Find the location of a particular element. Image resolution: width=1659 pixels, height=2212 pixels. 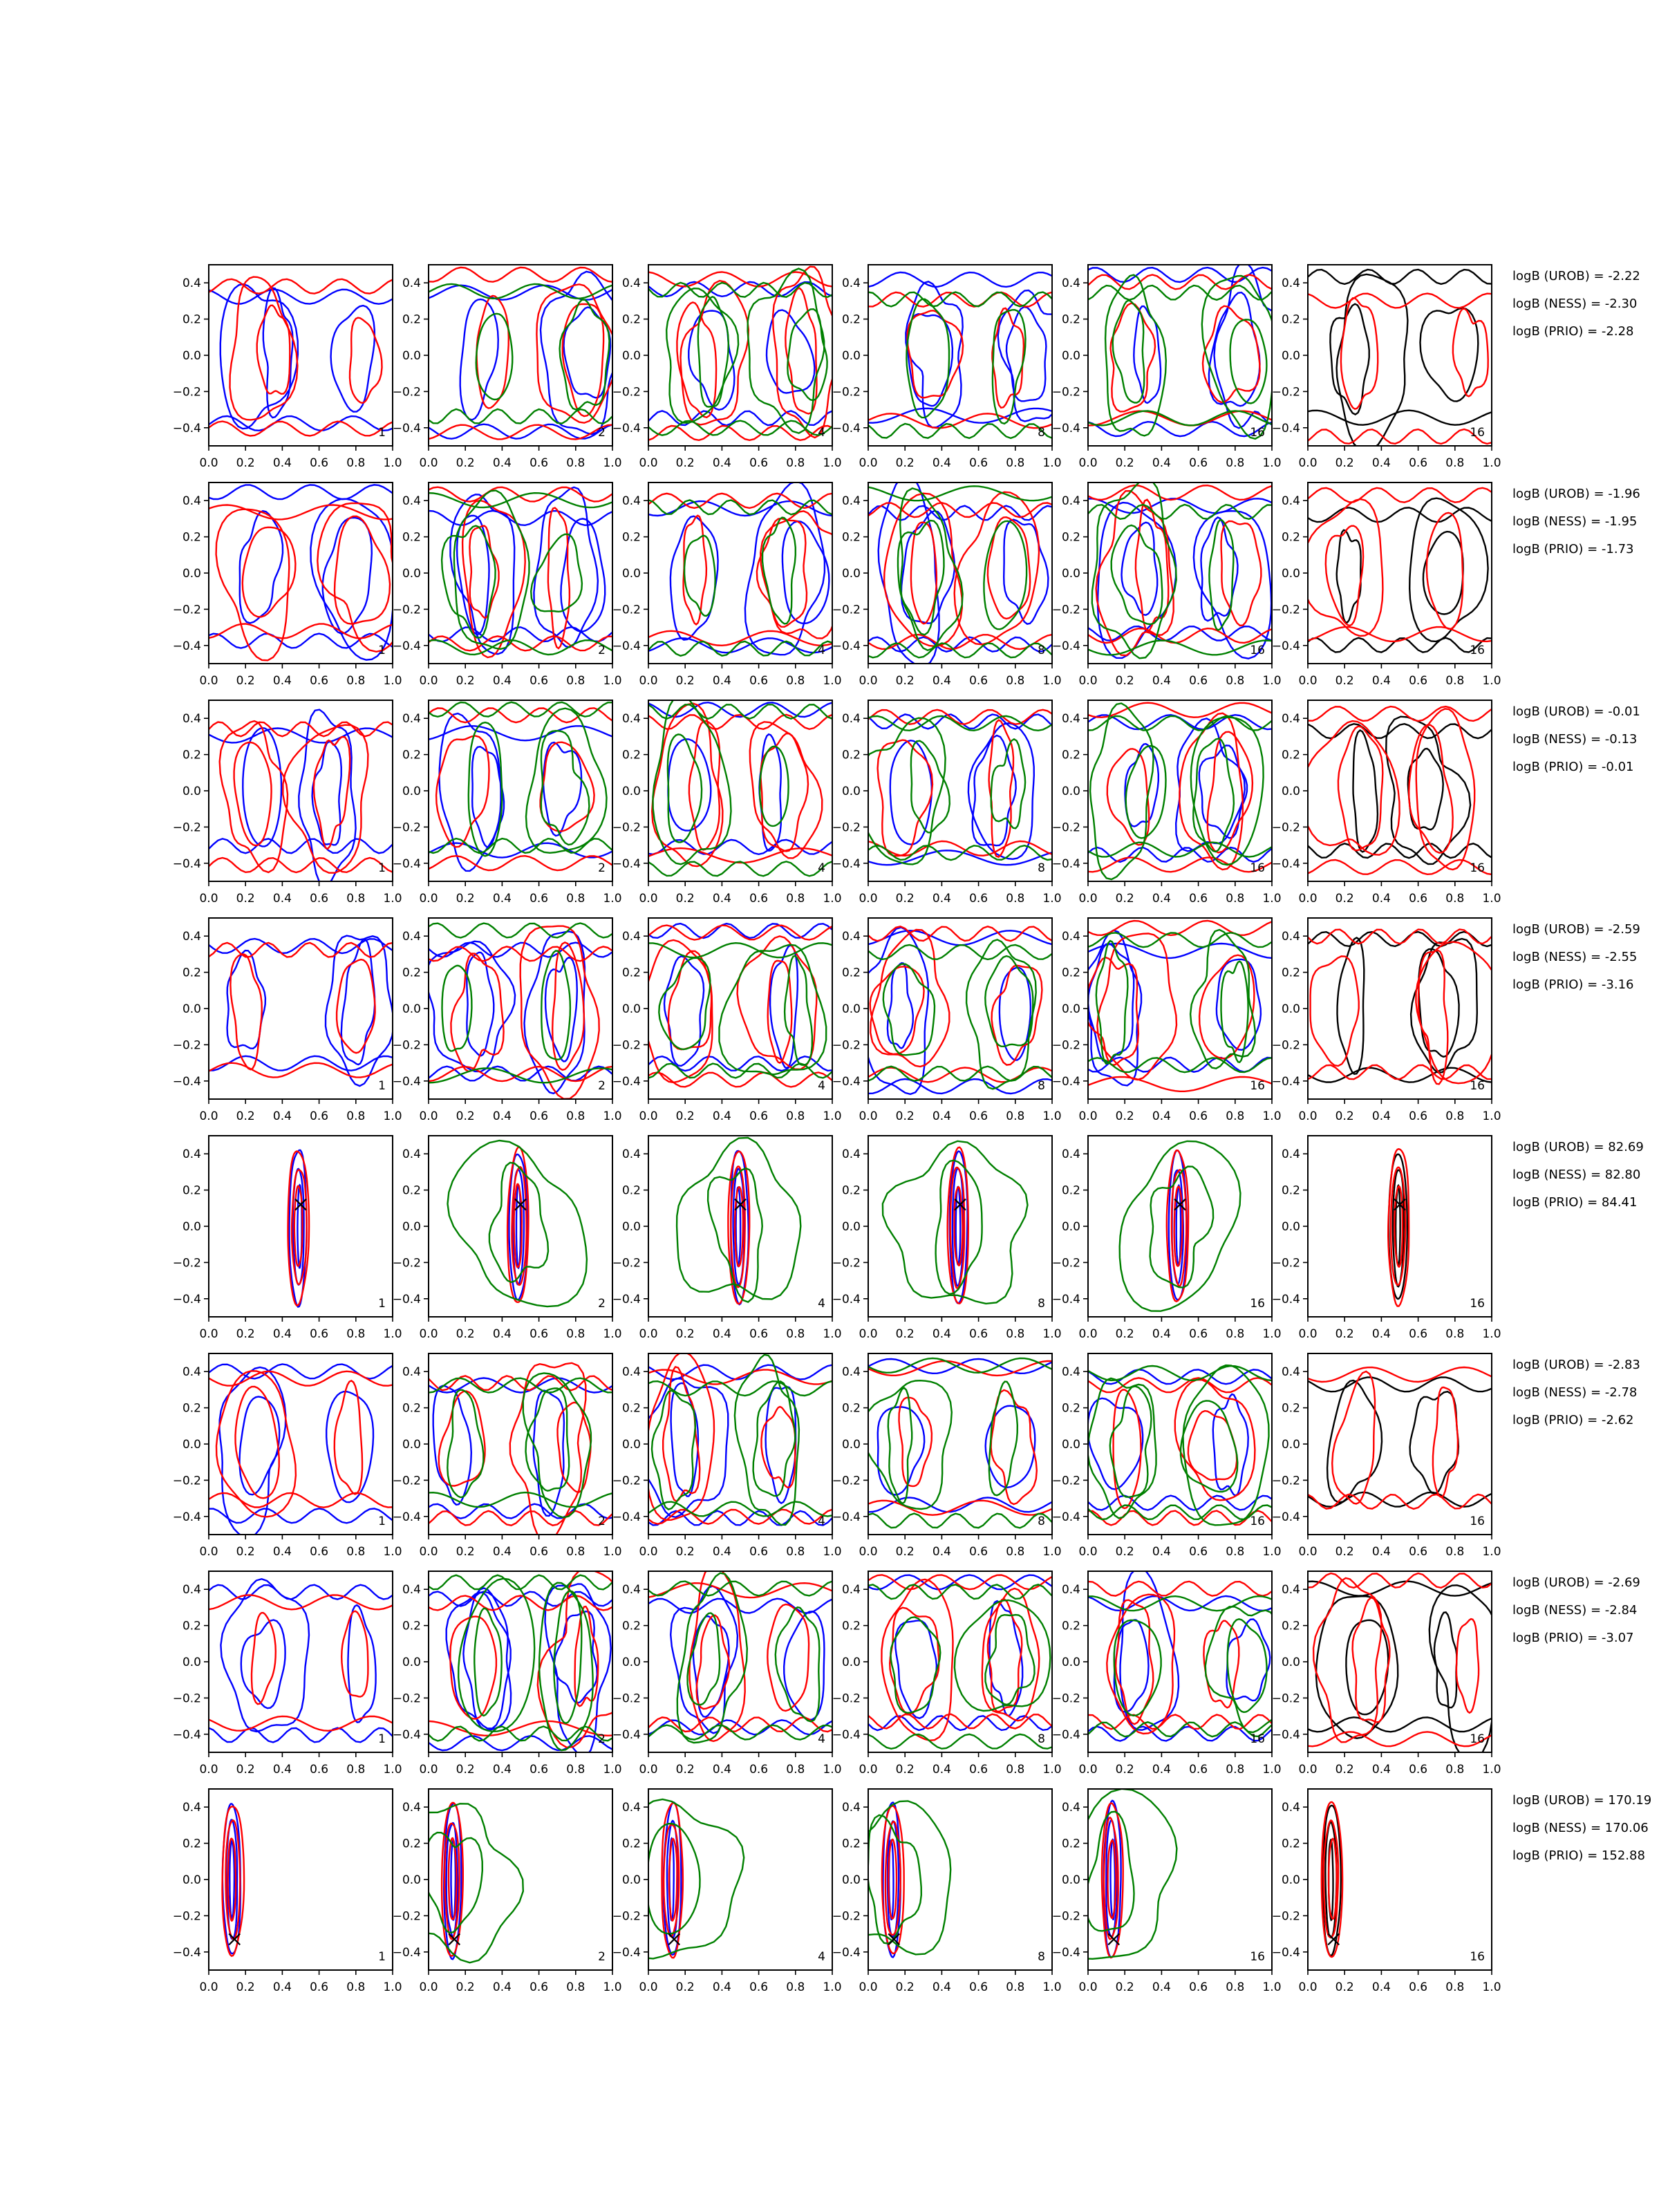

panel-r5-c5: 0.0 0.2 0.4 0.6 0.8 1.0 0.4 0.2 0.0 −0.2 −0.4 16 is located at coordinates (1167, 1238).